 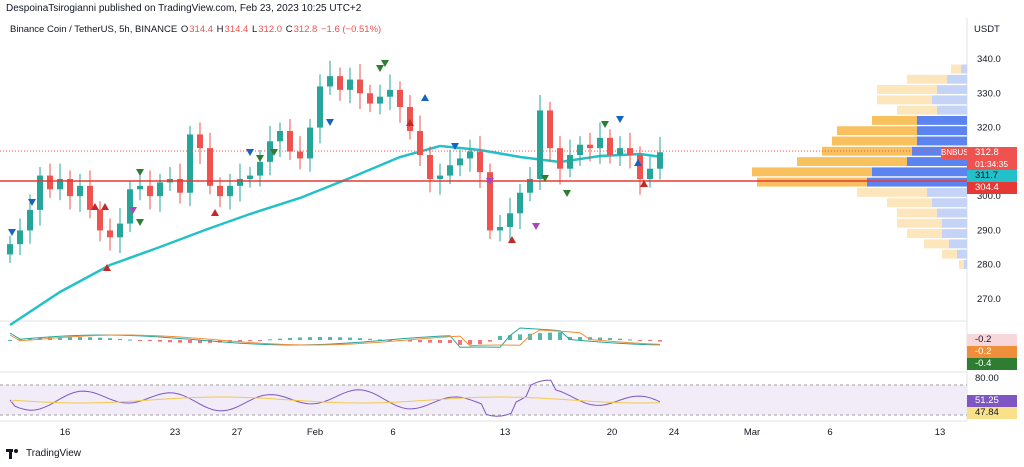 I want to click on footer: TradingView, so click(x=43, y=453).